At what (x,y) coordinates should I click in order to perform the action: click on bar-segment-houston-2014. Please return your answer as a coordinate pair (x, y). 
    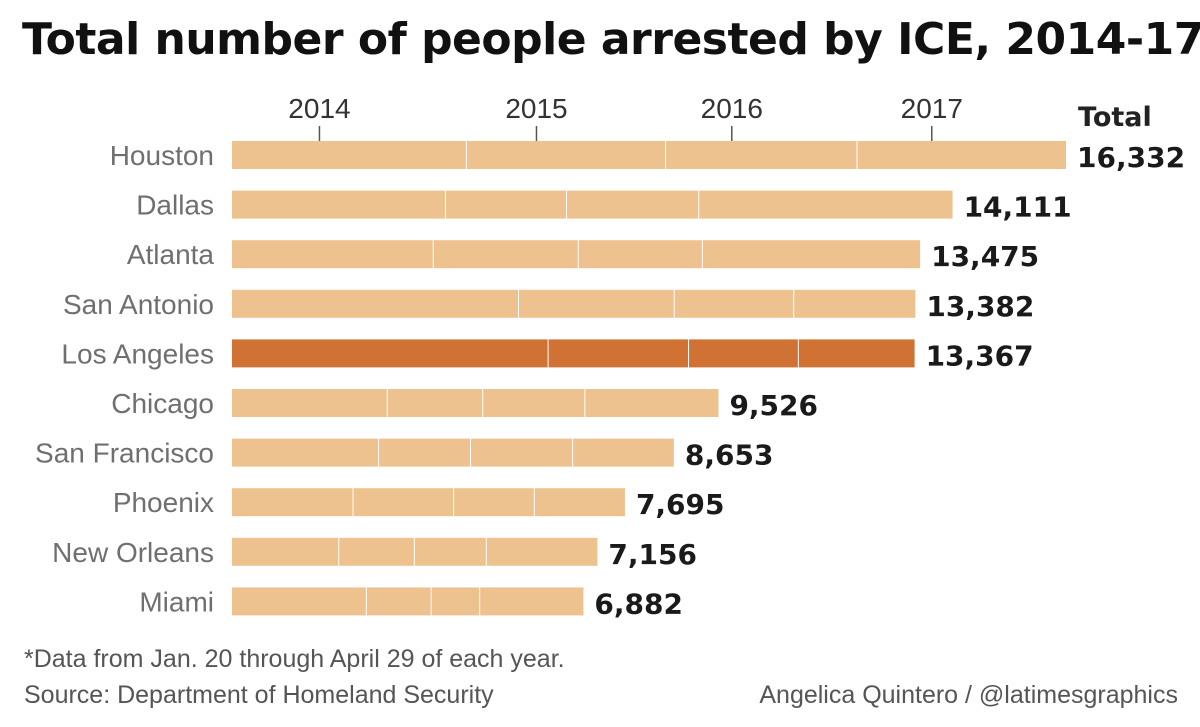
    Looking at the image, I should click on (349, 155).